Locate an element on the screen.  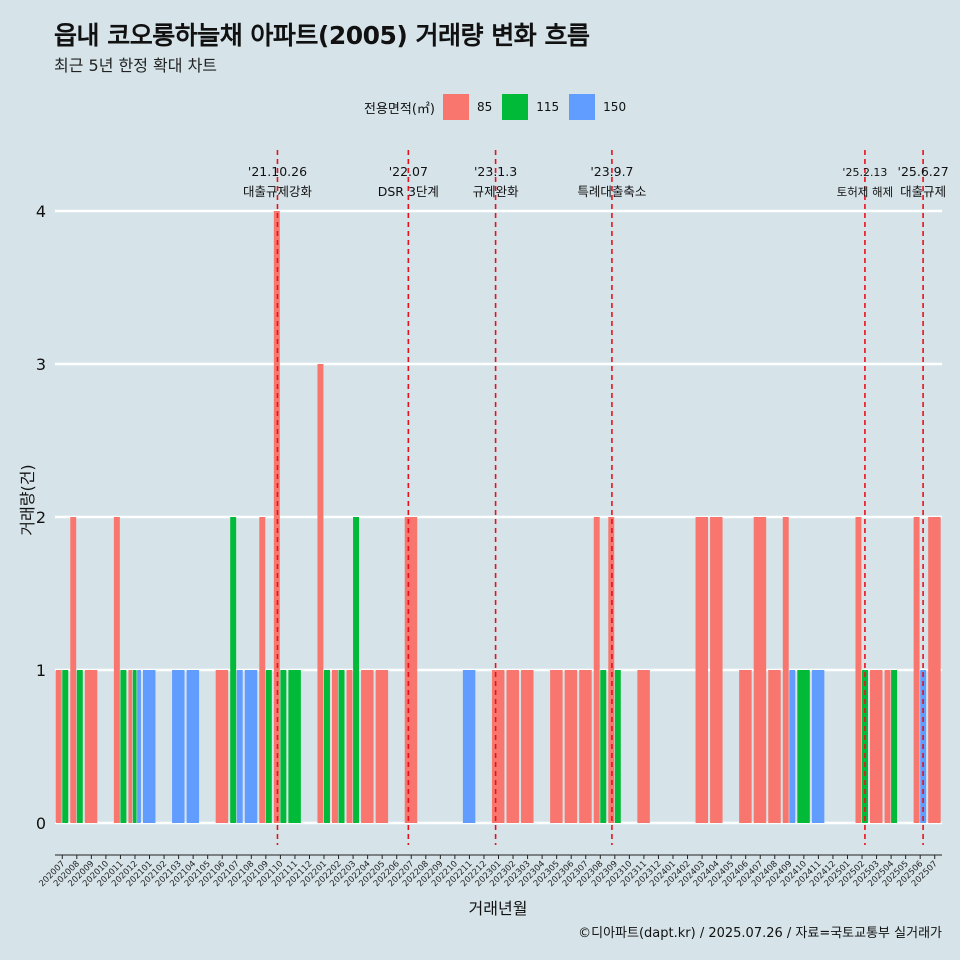
chart-title: 읍내 코오롱하늘채 아파트(2005) 거래량 변화 흐름 is located at coordinates (322, 35).